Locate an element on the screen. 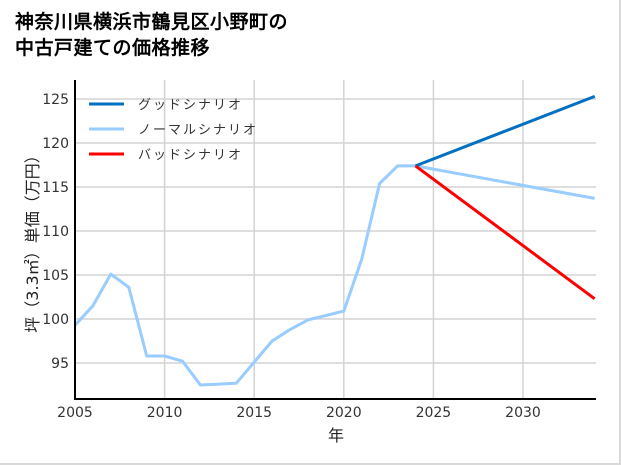  y-tick-label: 95 is located at coordinates (60, 364).